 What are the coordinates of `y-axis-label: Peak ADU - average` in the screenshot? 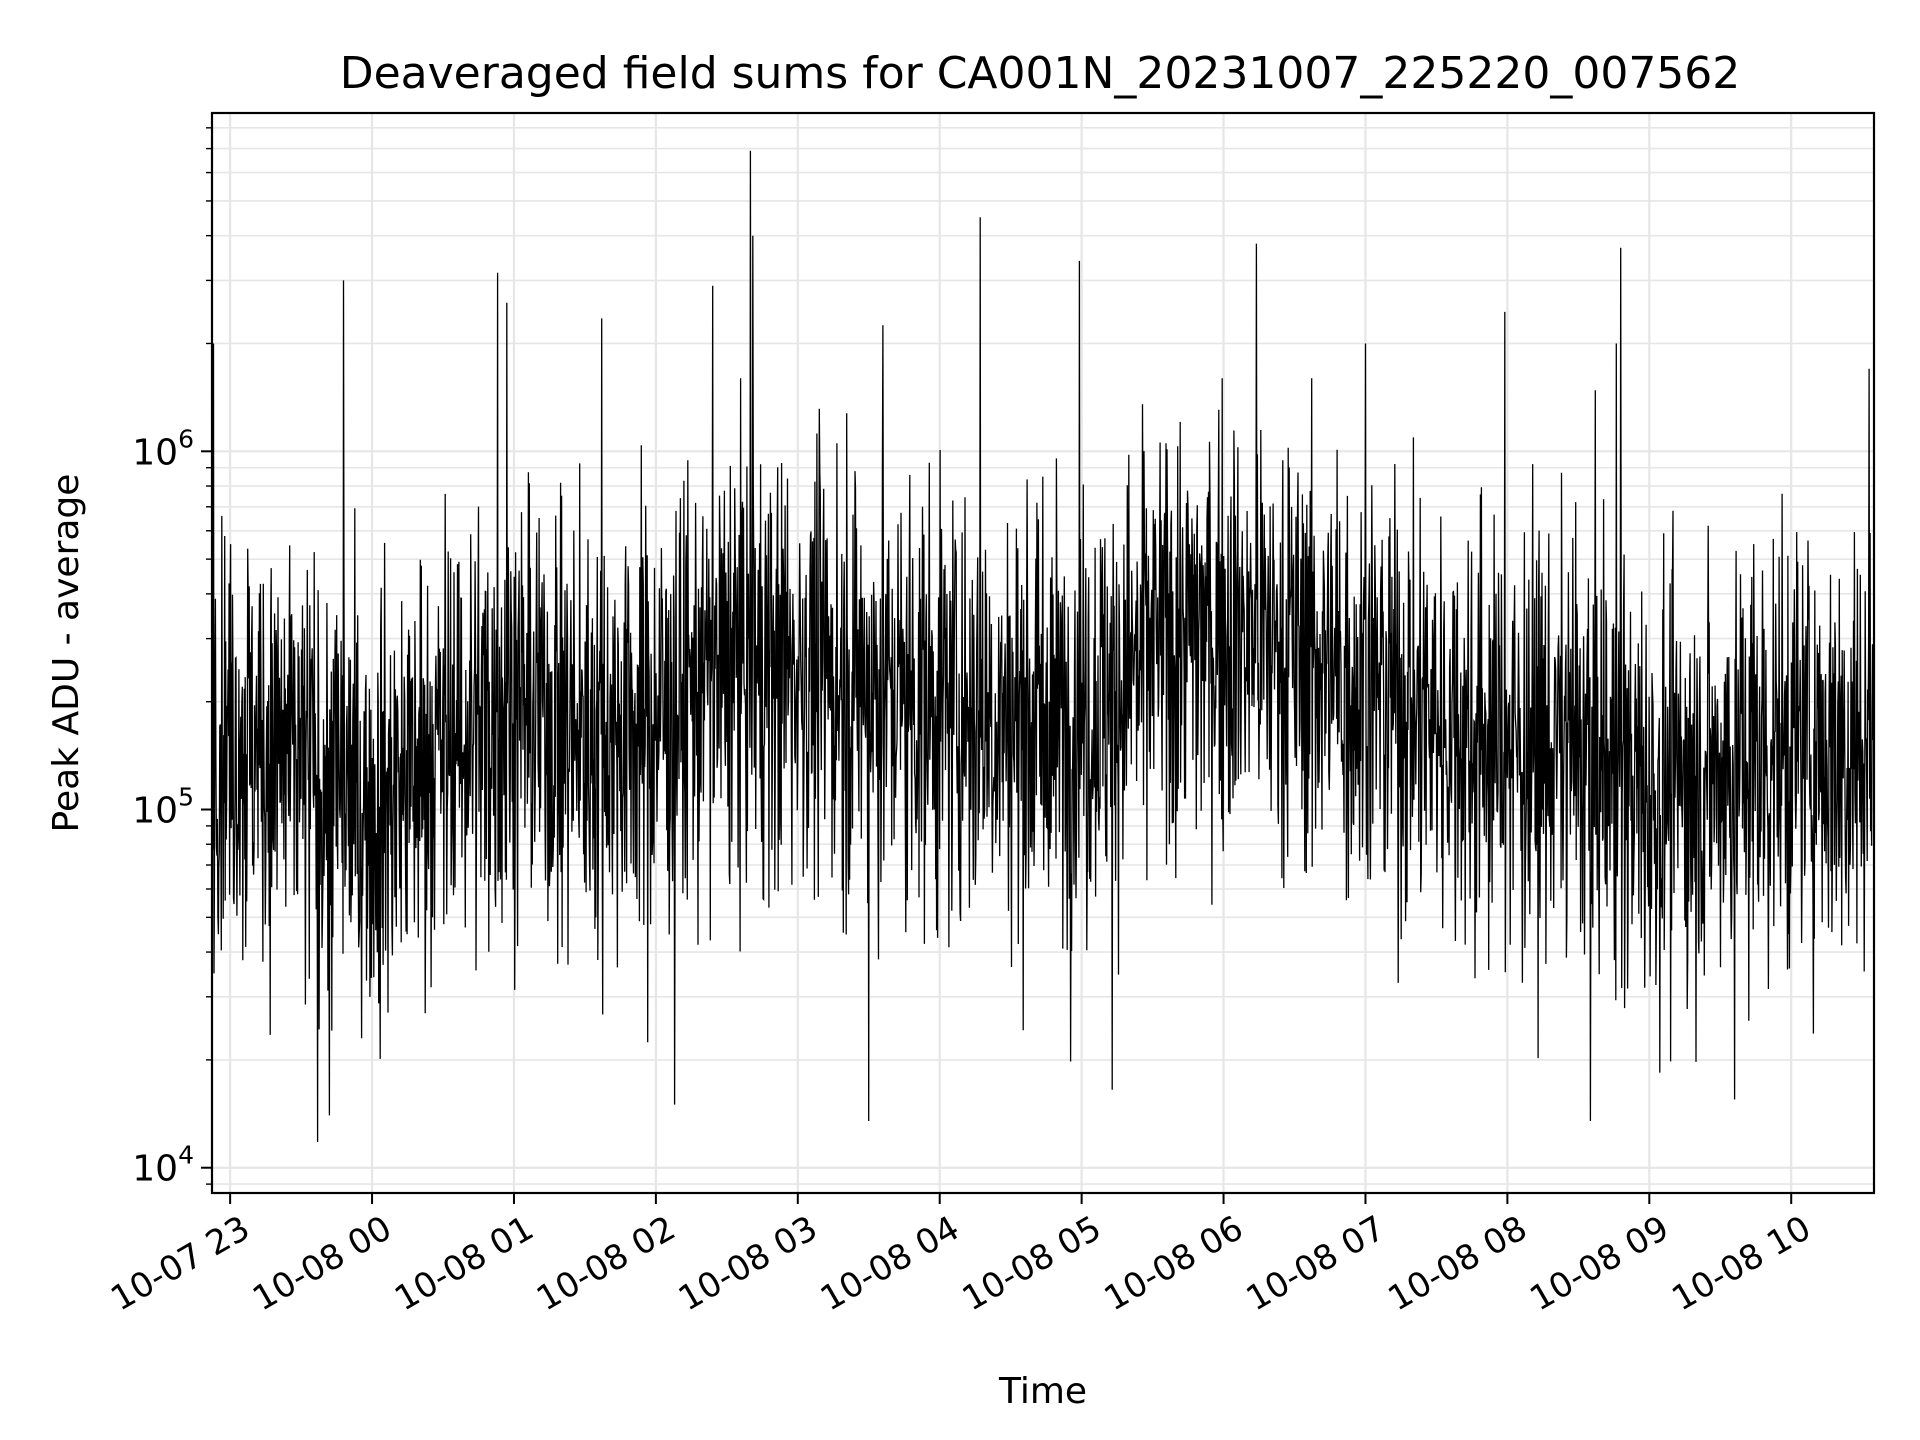 It's located at (66, 653).